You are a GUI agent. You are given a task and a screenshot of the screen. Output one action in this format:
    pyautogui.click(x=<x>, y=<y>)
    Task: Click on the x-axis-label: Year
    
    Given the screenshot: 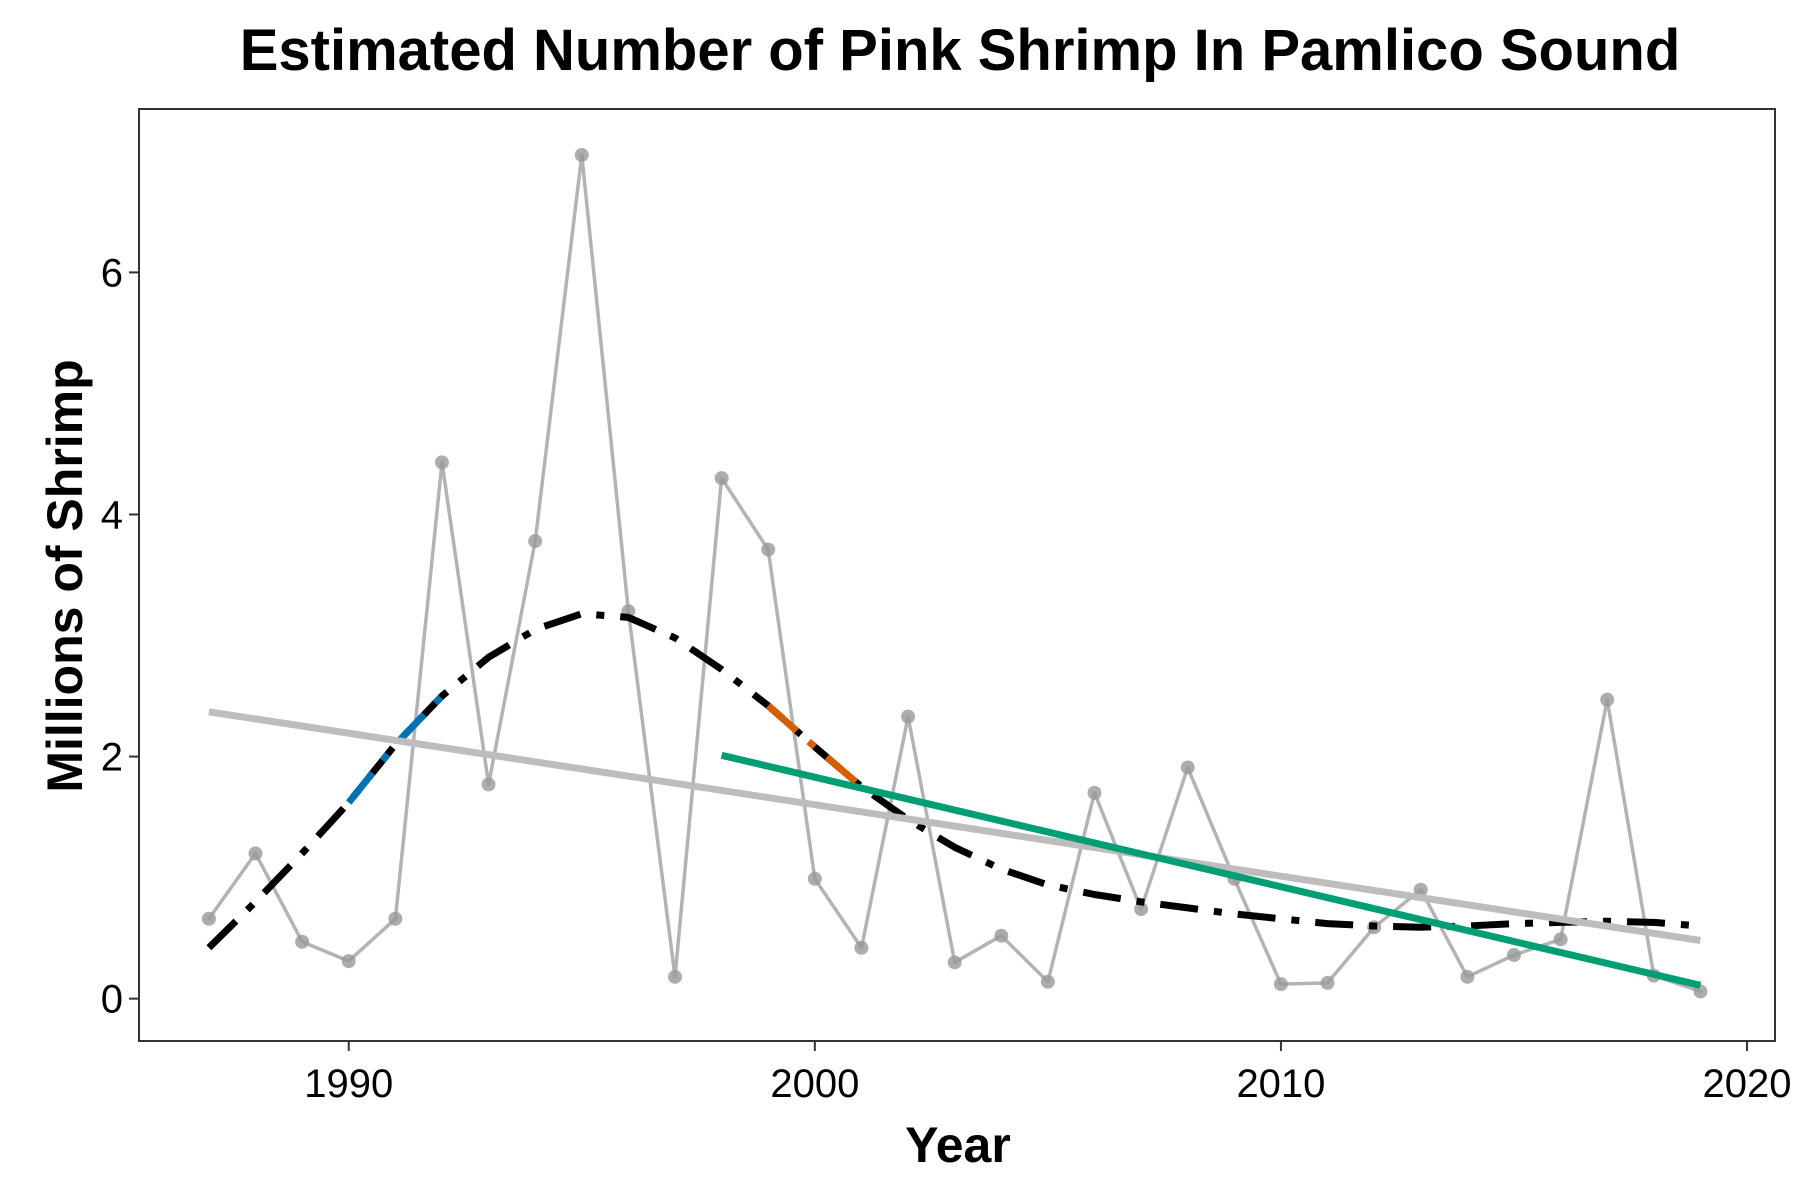 What is the action you would take?
    pyautogui.click(x=958, y=1145)
    